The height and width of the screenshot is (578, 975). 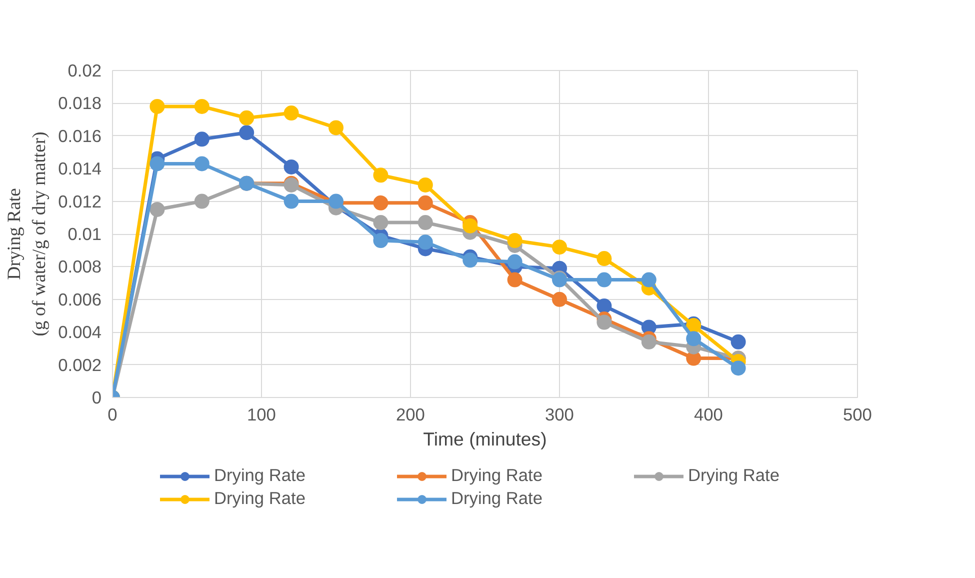 I want to click on y-tick-label: 0.008, so click(x=80, y=266).